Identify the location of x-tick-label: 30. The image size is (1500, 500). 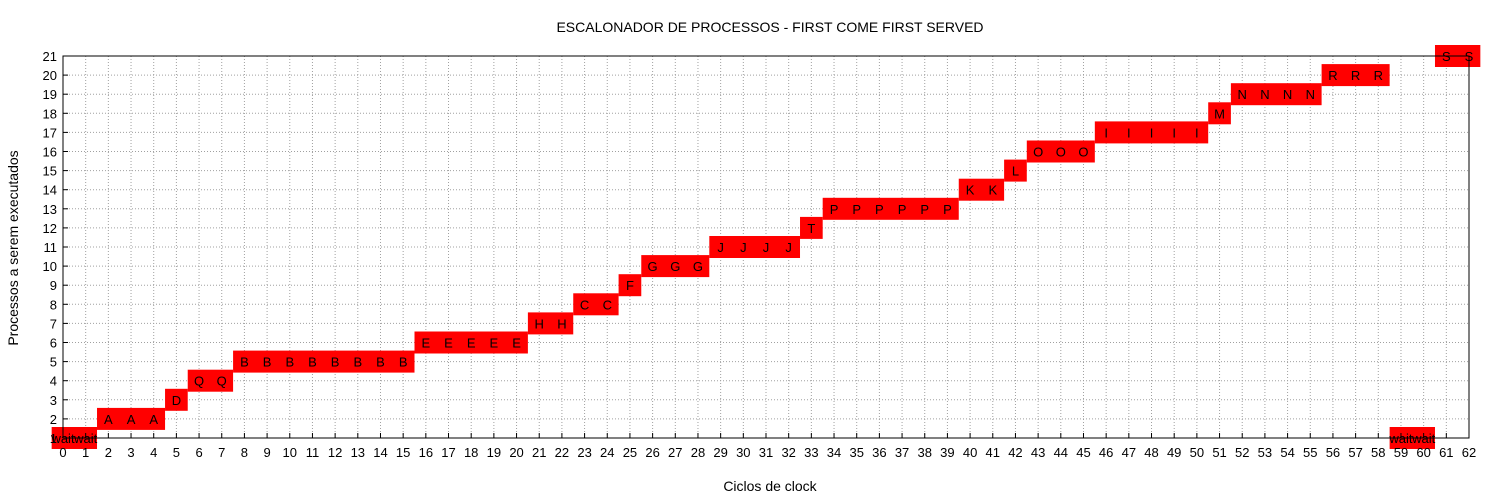
(743, 452).